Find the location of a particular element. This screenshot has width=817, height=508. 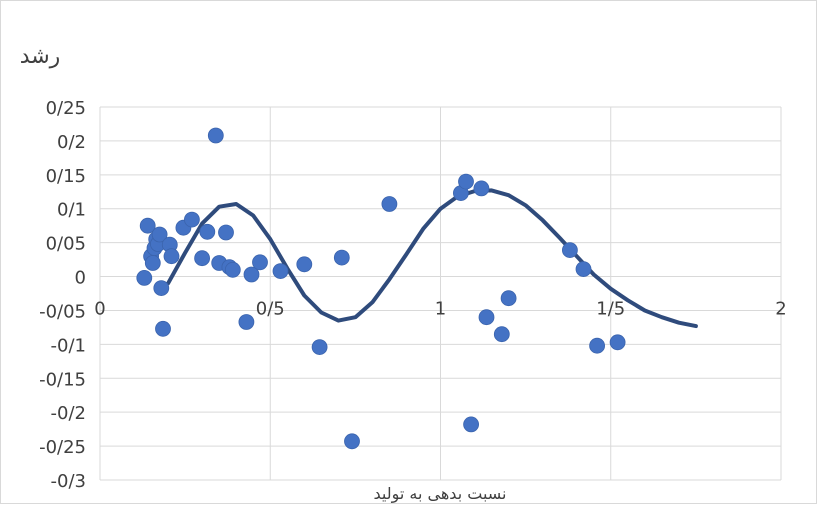

x-axis-title: نسبت بدهی به تولید is located at coordinates (440, 494).